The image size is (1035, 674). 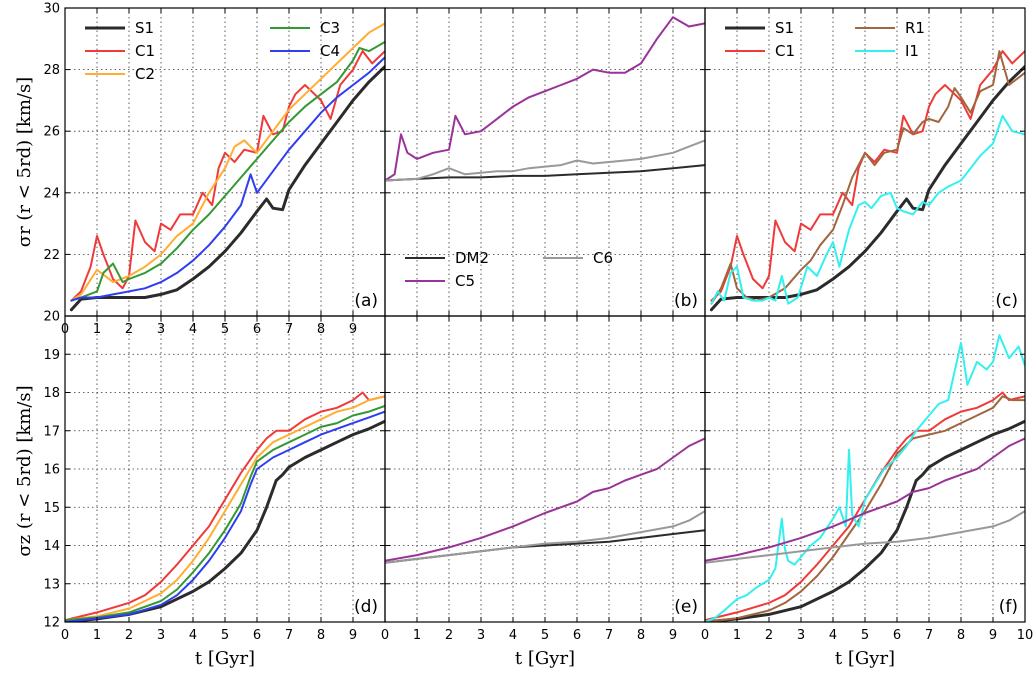 What do you see at coordinates (51, 546) in the screenshot?
I see `y-tick-label: 14` at bounding box center [51, 546].